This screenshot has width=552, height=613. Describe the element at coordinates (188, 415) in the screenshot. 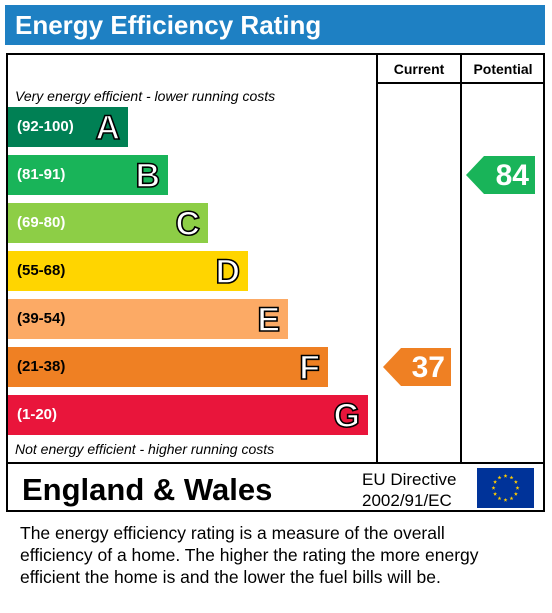

I see `band-g: (1-20) G` at that location.